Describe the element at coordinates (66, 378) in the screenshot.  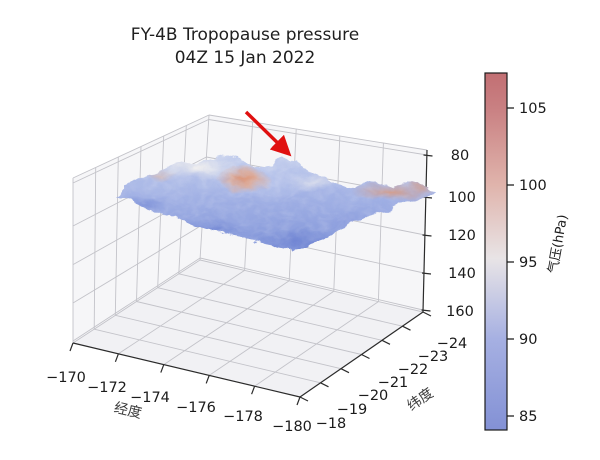
I see `x-tick-label: −170` at that location.